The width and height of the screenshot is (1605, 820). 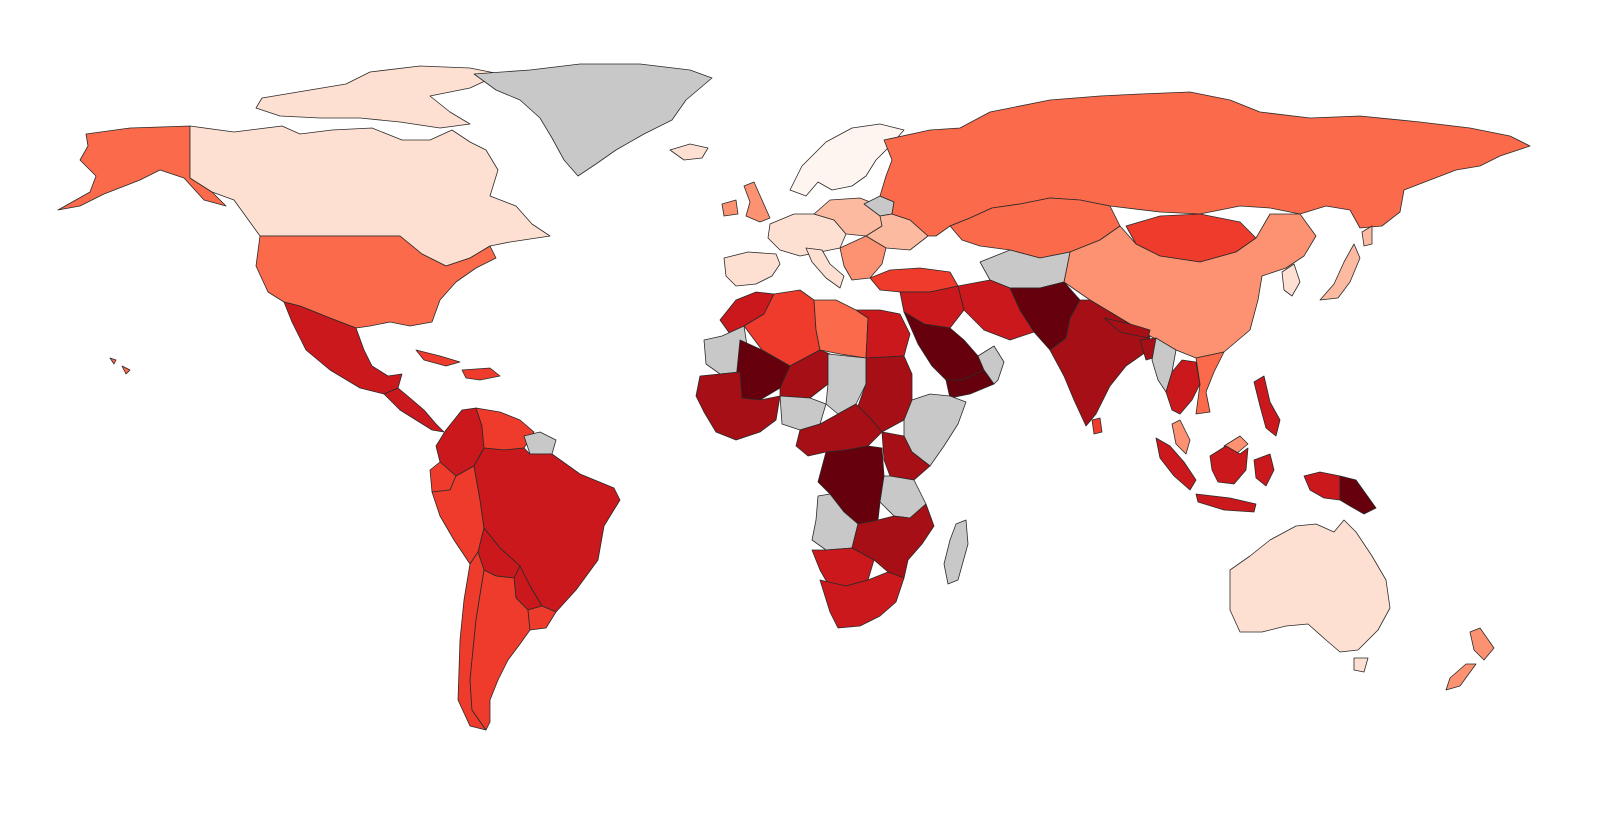 I want to click on region-iceland, so click(x=689, y=152).